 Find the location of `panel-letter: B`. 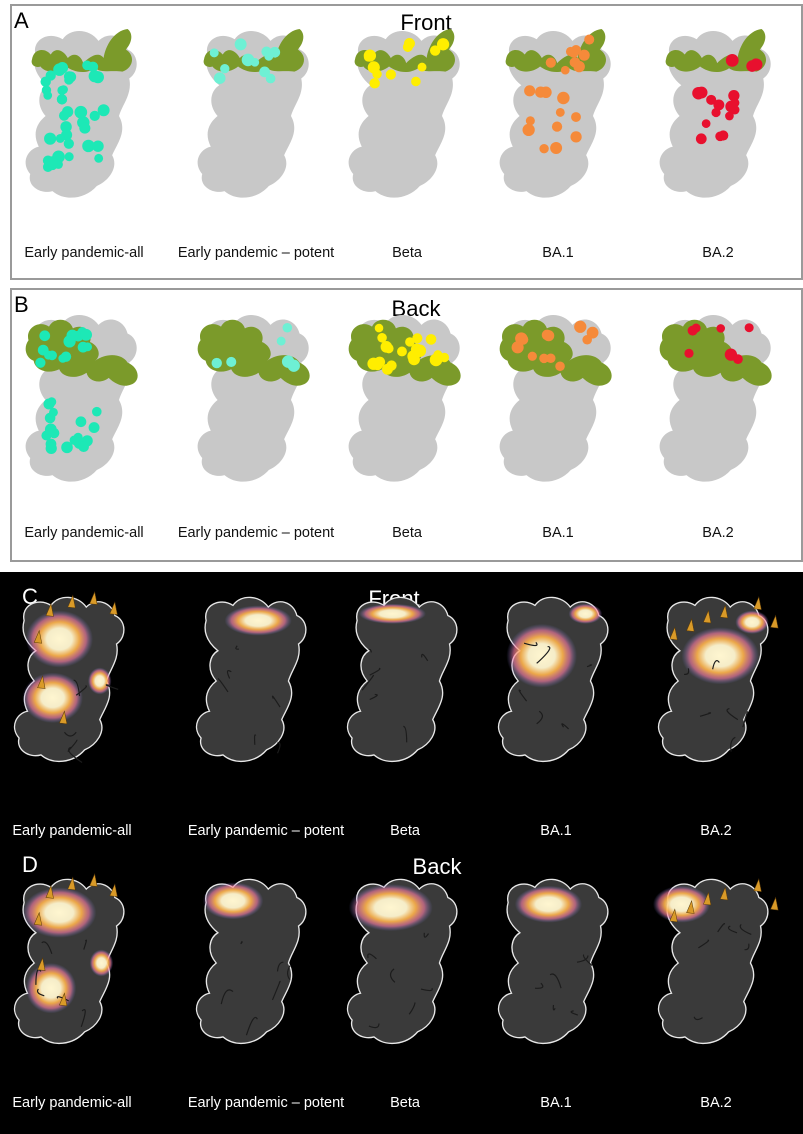

panel-letter: B is located at coordinates (21, 304).